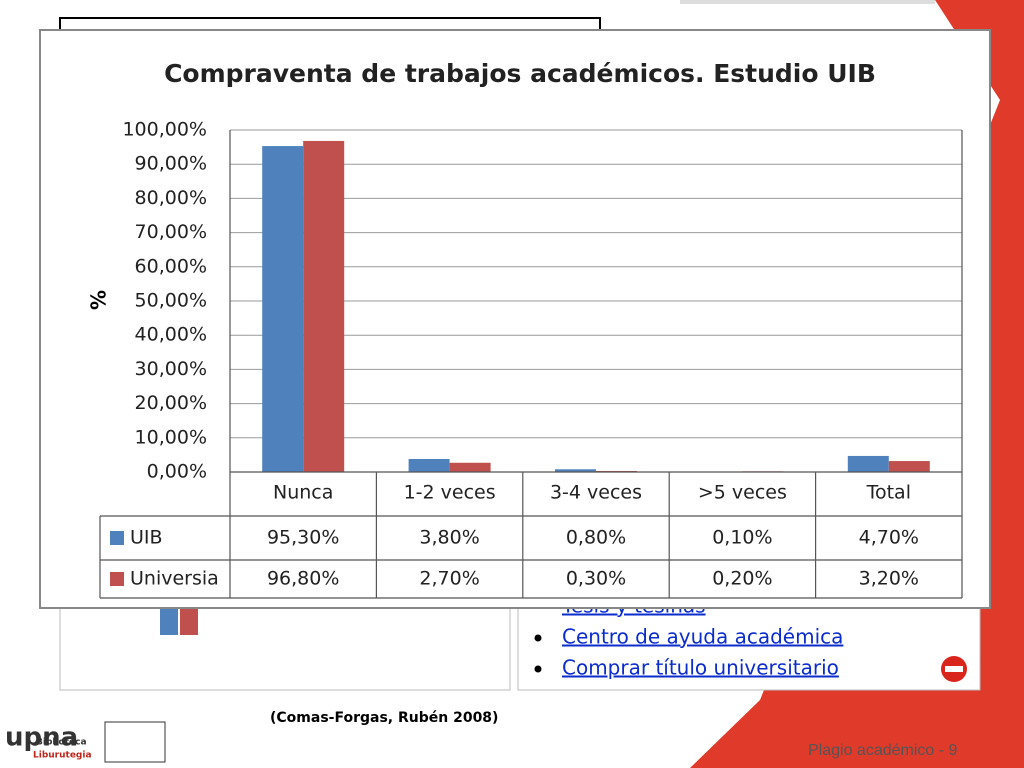 The height and width of the screenshot is (768, 1024). I want to click on y-tick-label: 60,00%, so click(171, 266).